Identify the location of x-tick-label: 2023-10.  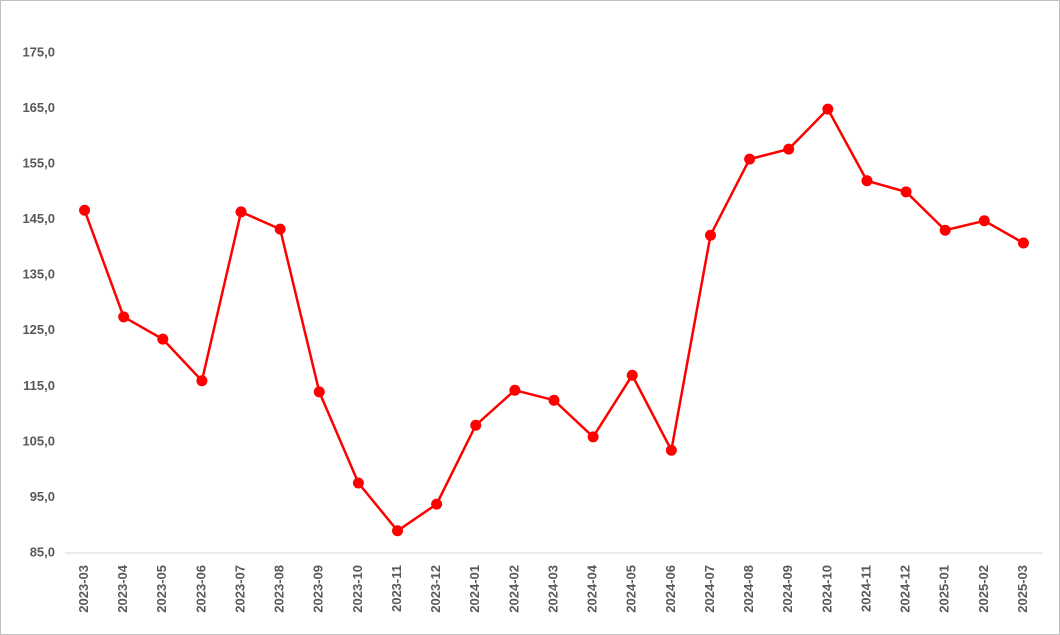
(357, 589).